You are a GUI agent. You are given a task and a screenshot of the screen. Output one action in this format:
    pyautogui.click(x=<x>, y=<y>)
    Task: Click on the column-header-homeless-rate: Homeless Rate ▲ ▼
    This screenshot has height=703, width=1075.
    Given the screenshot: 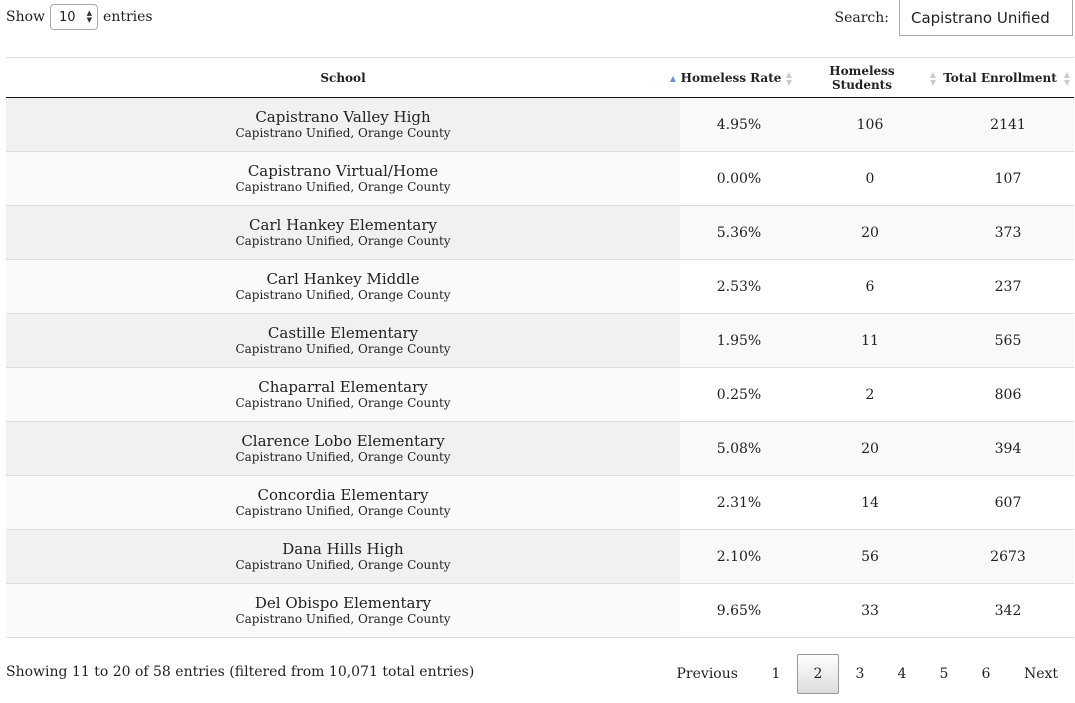 What is the action you would take?
    pyautogui.click(x=739, y=77)
    